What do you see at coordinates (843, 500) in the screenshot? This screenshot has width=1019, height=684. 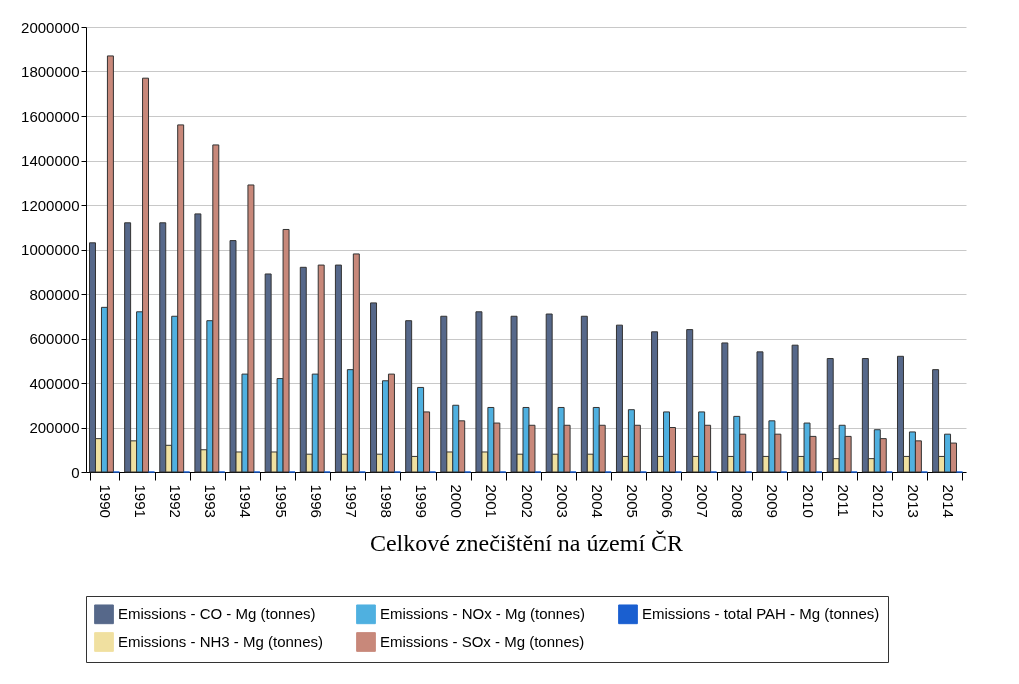 I see `x-tick-label: 2011` at bounding box center [843, 500].